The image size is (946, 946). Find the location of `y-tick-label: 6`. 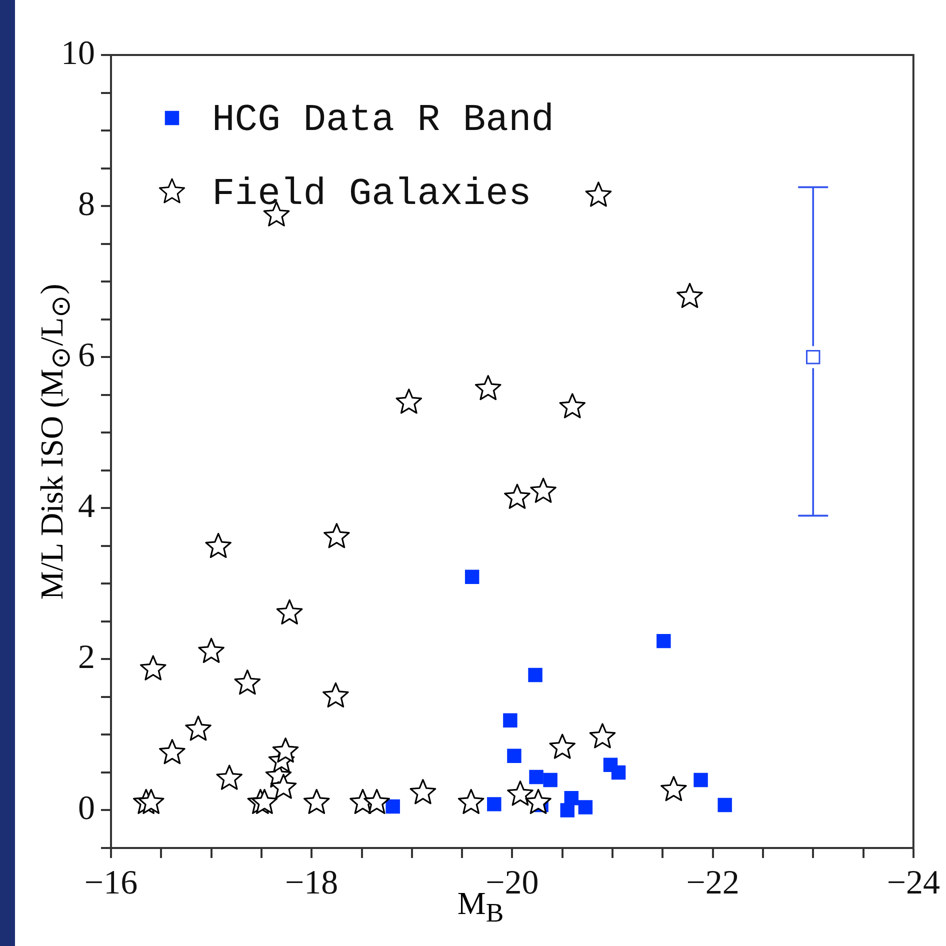

y-tick-label: 6 is located at coordinates (86, 355).